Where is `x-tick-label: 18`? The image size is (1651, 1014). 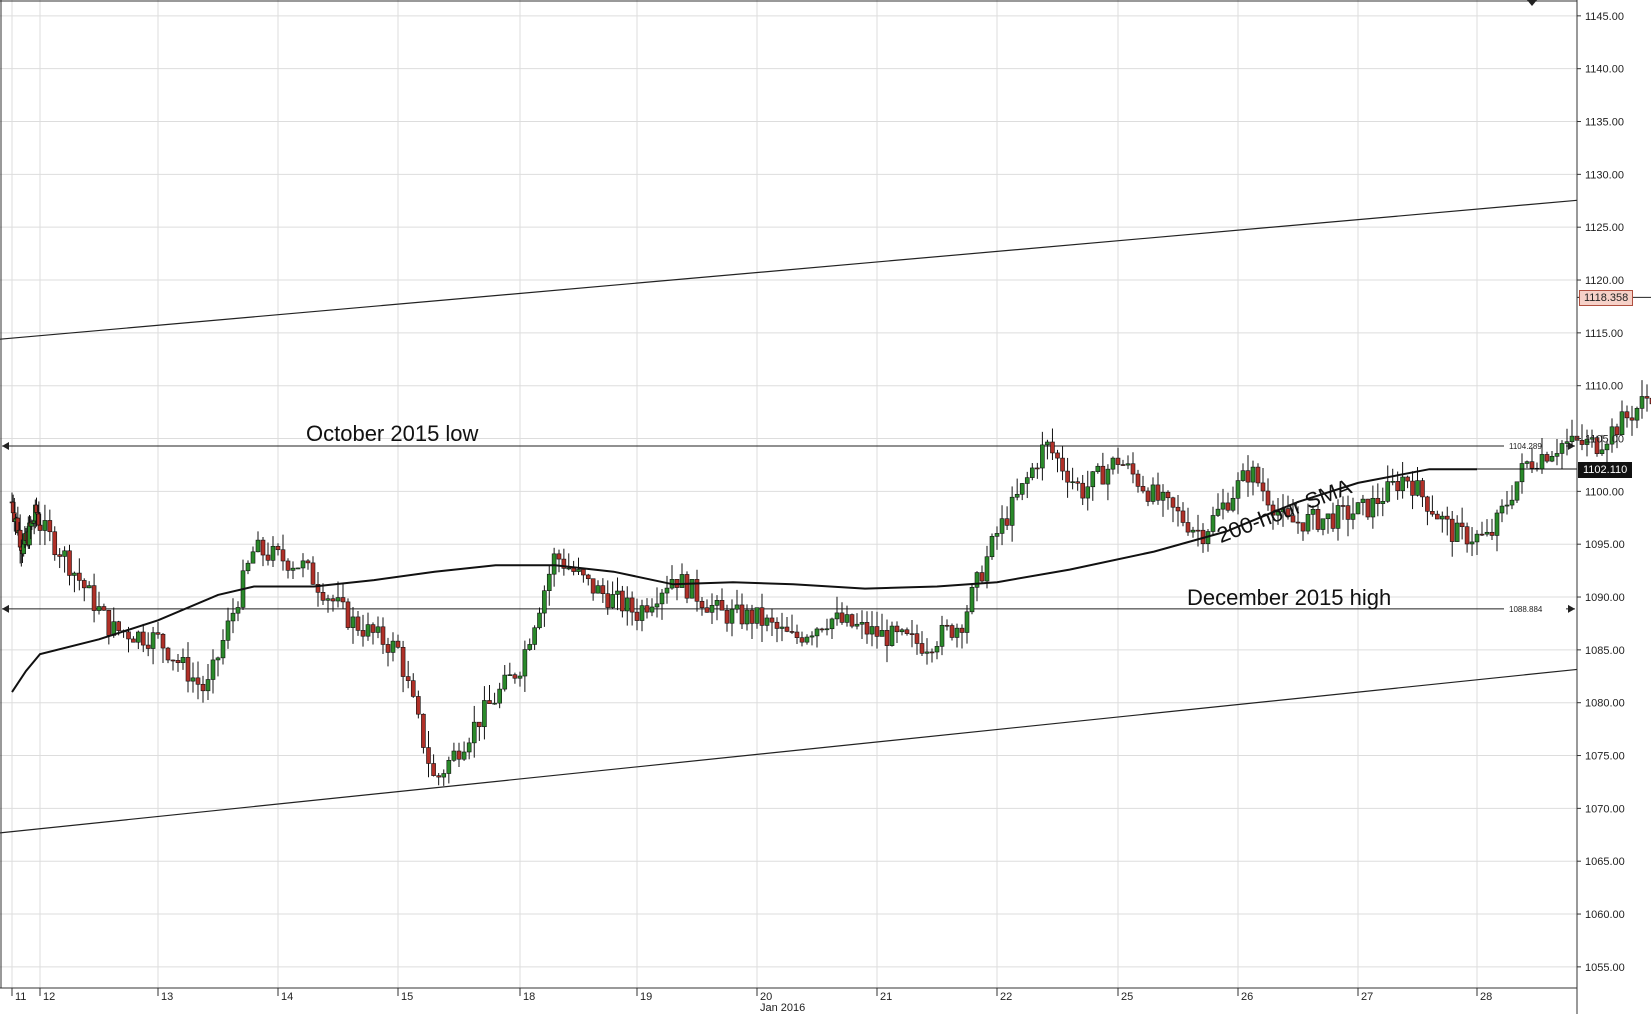
x-tick-label: 18 is located at coordinates (529, 997).